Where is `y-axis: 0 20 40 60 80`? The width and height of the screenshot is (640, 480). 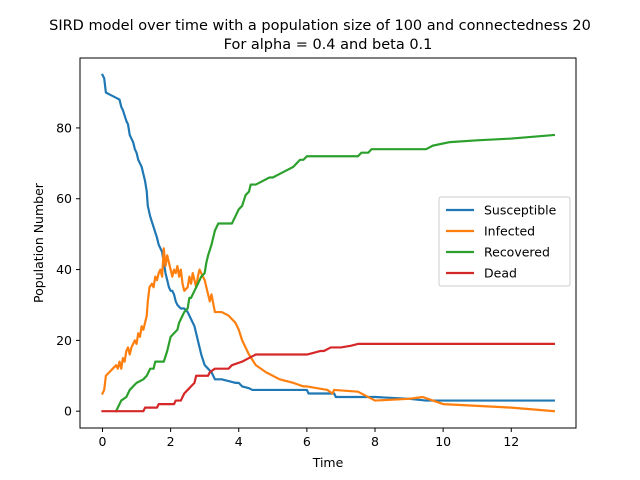
y-axis: 0 20 40 60 80 is located at coordinates (68, 269).